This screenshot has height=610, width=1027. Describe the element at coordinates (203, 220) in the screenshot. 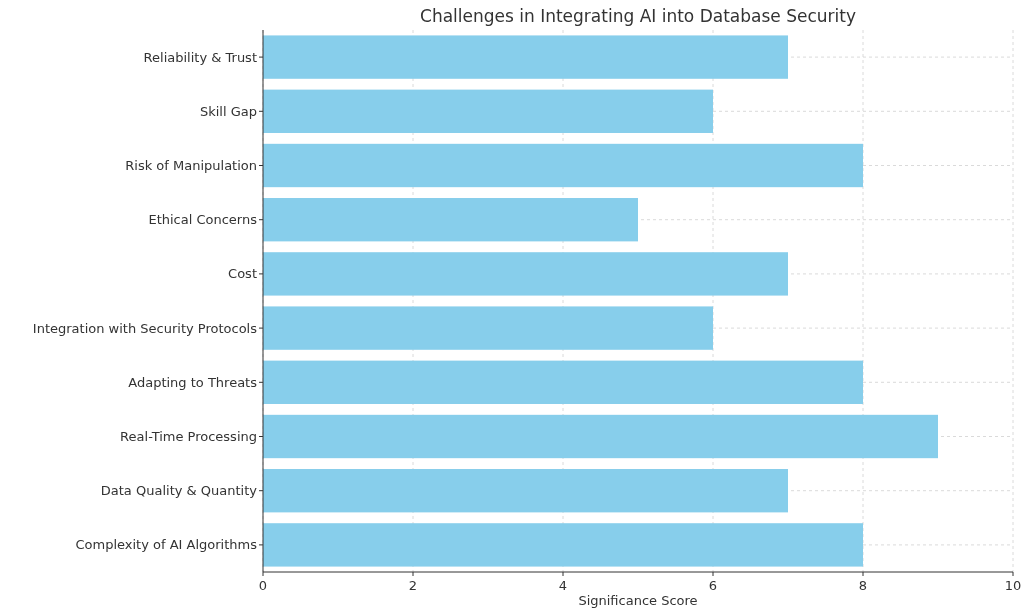

I see `y-tick-label: Ethical Concerns` at that location.